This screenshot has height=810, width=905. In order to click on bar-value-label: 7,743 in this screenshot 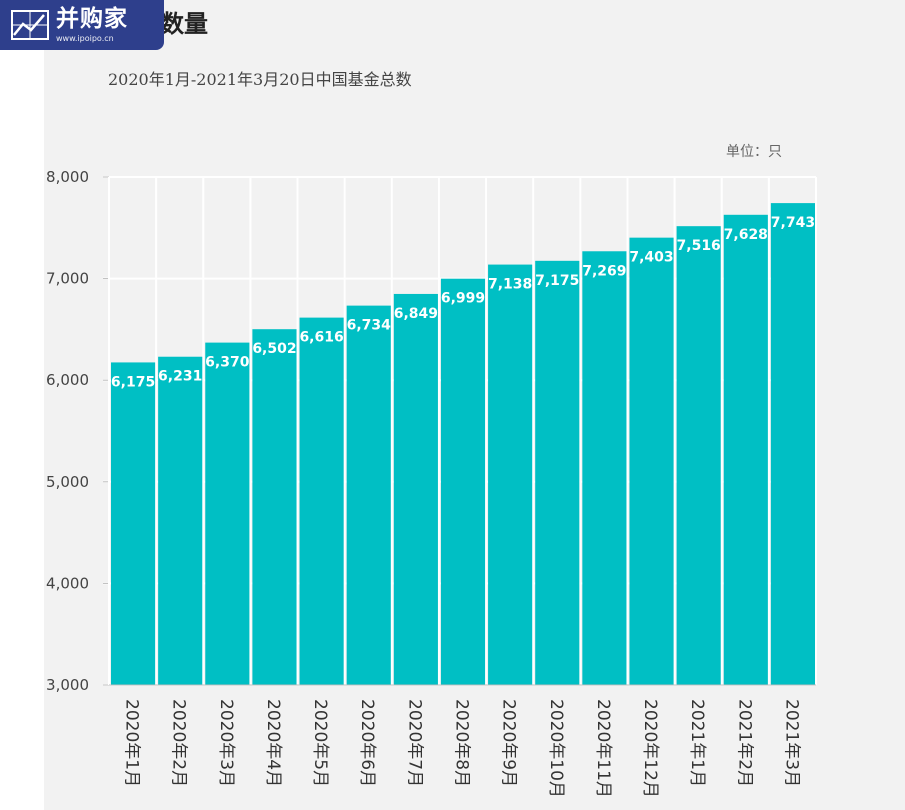, I will do `click(793, 223)`.